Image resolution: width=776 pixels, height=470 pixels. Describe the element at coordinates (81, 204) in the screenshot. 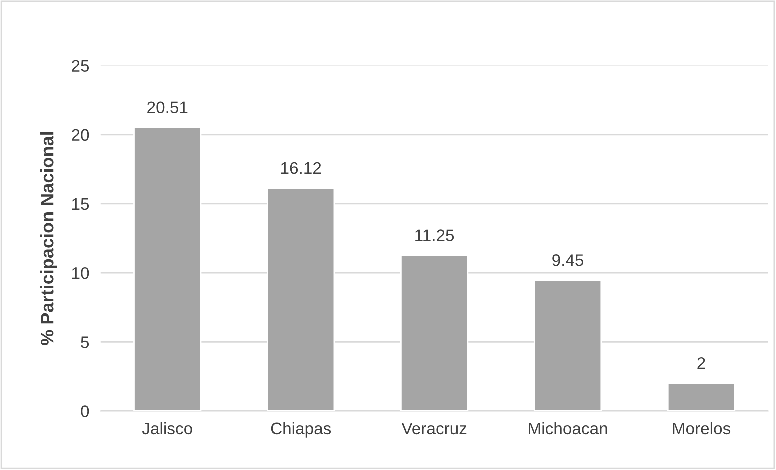

I see `y-tick-label: 15` at that location.